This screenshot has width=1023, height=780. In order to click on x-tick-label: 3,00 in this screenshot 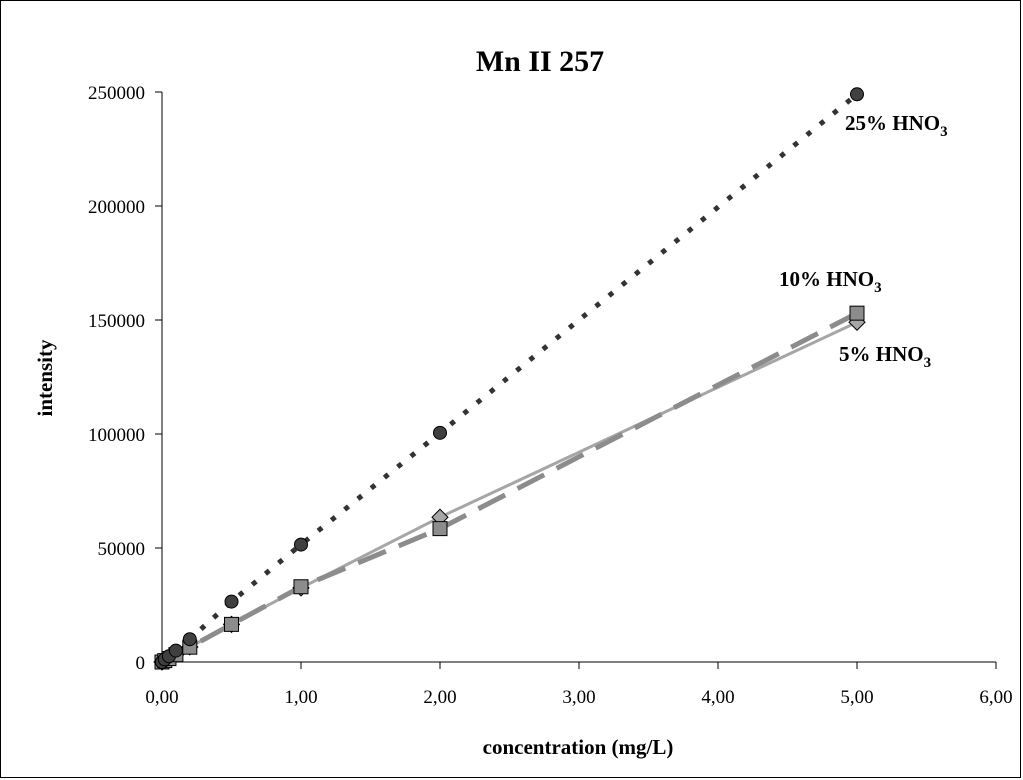, I will do `click(578, 697)`.